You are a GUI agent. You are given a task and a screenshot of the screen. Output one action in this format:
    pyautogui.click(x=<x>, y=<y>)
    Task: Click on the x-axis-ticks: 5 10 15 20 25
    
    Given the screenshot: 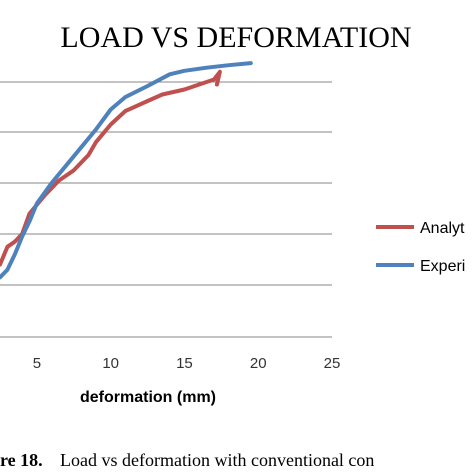 What is the action you would take?
    pyautogui.click(x=187, y=363)
    